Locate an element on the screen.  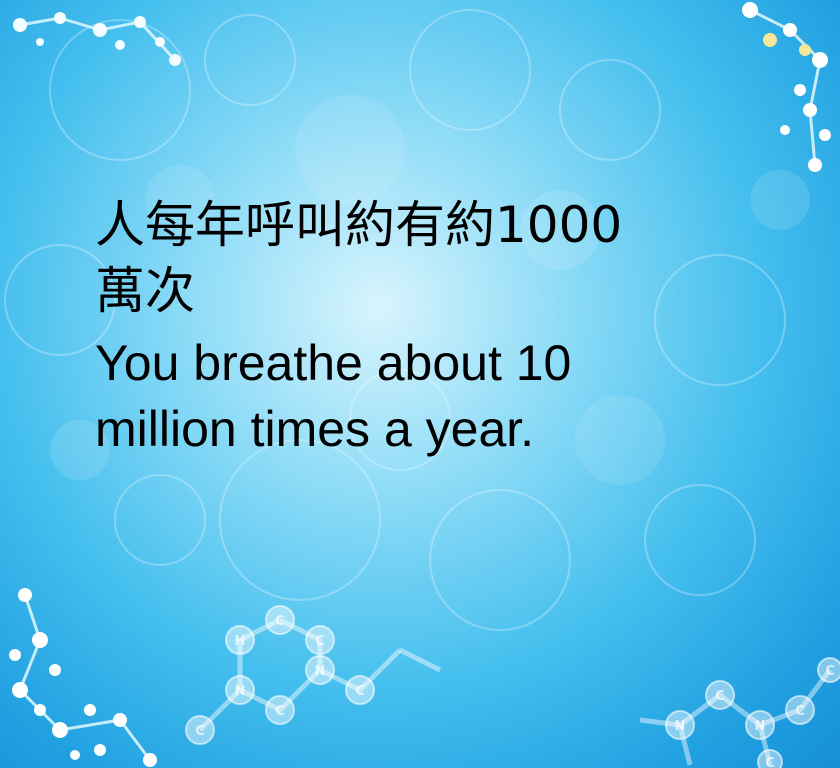
molecule-top-right is located at coordinates (786, 87).